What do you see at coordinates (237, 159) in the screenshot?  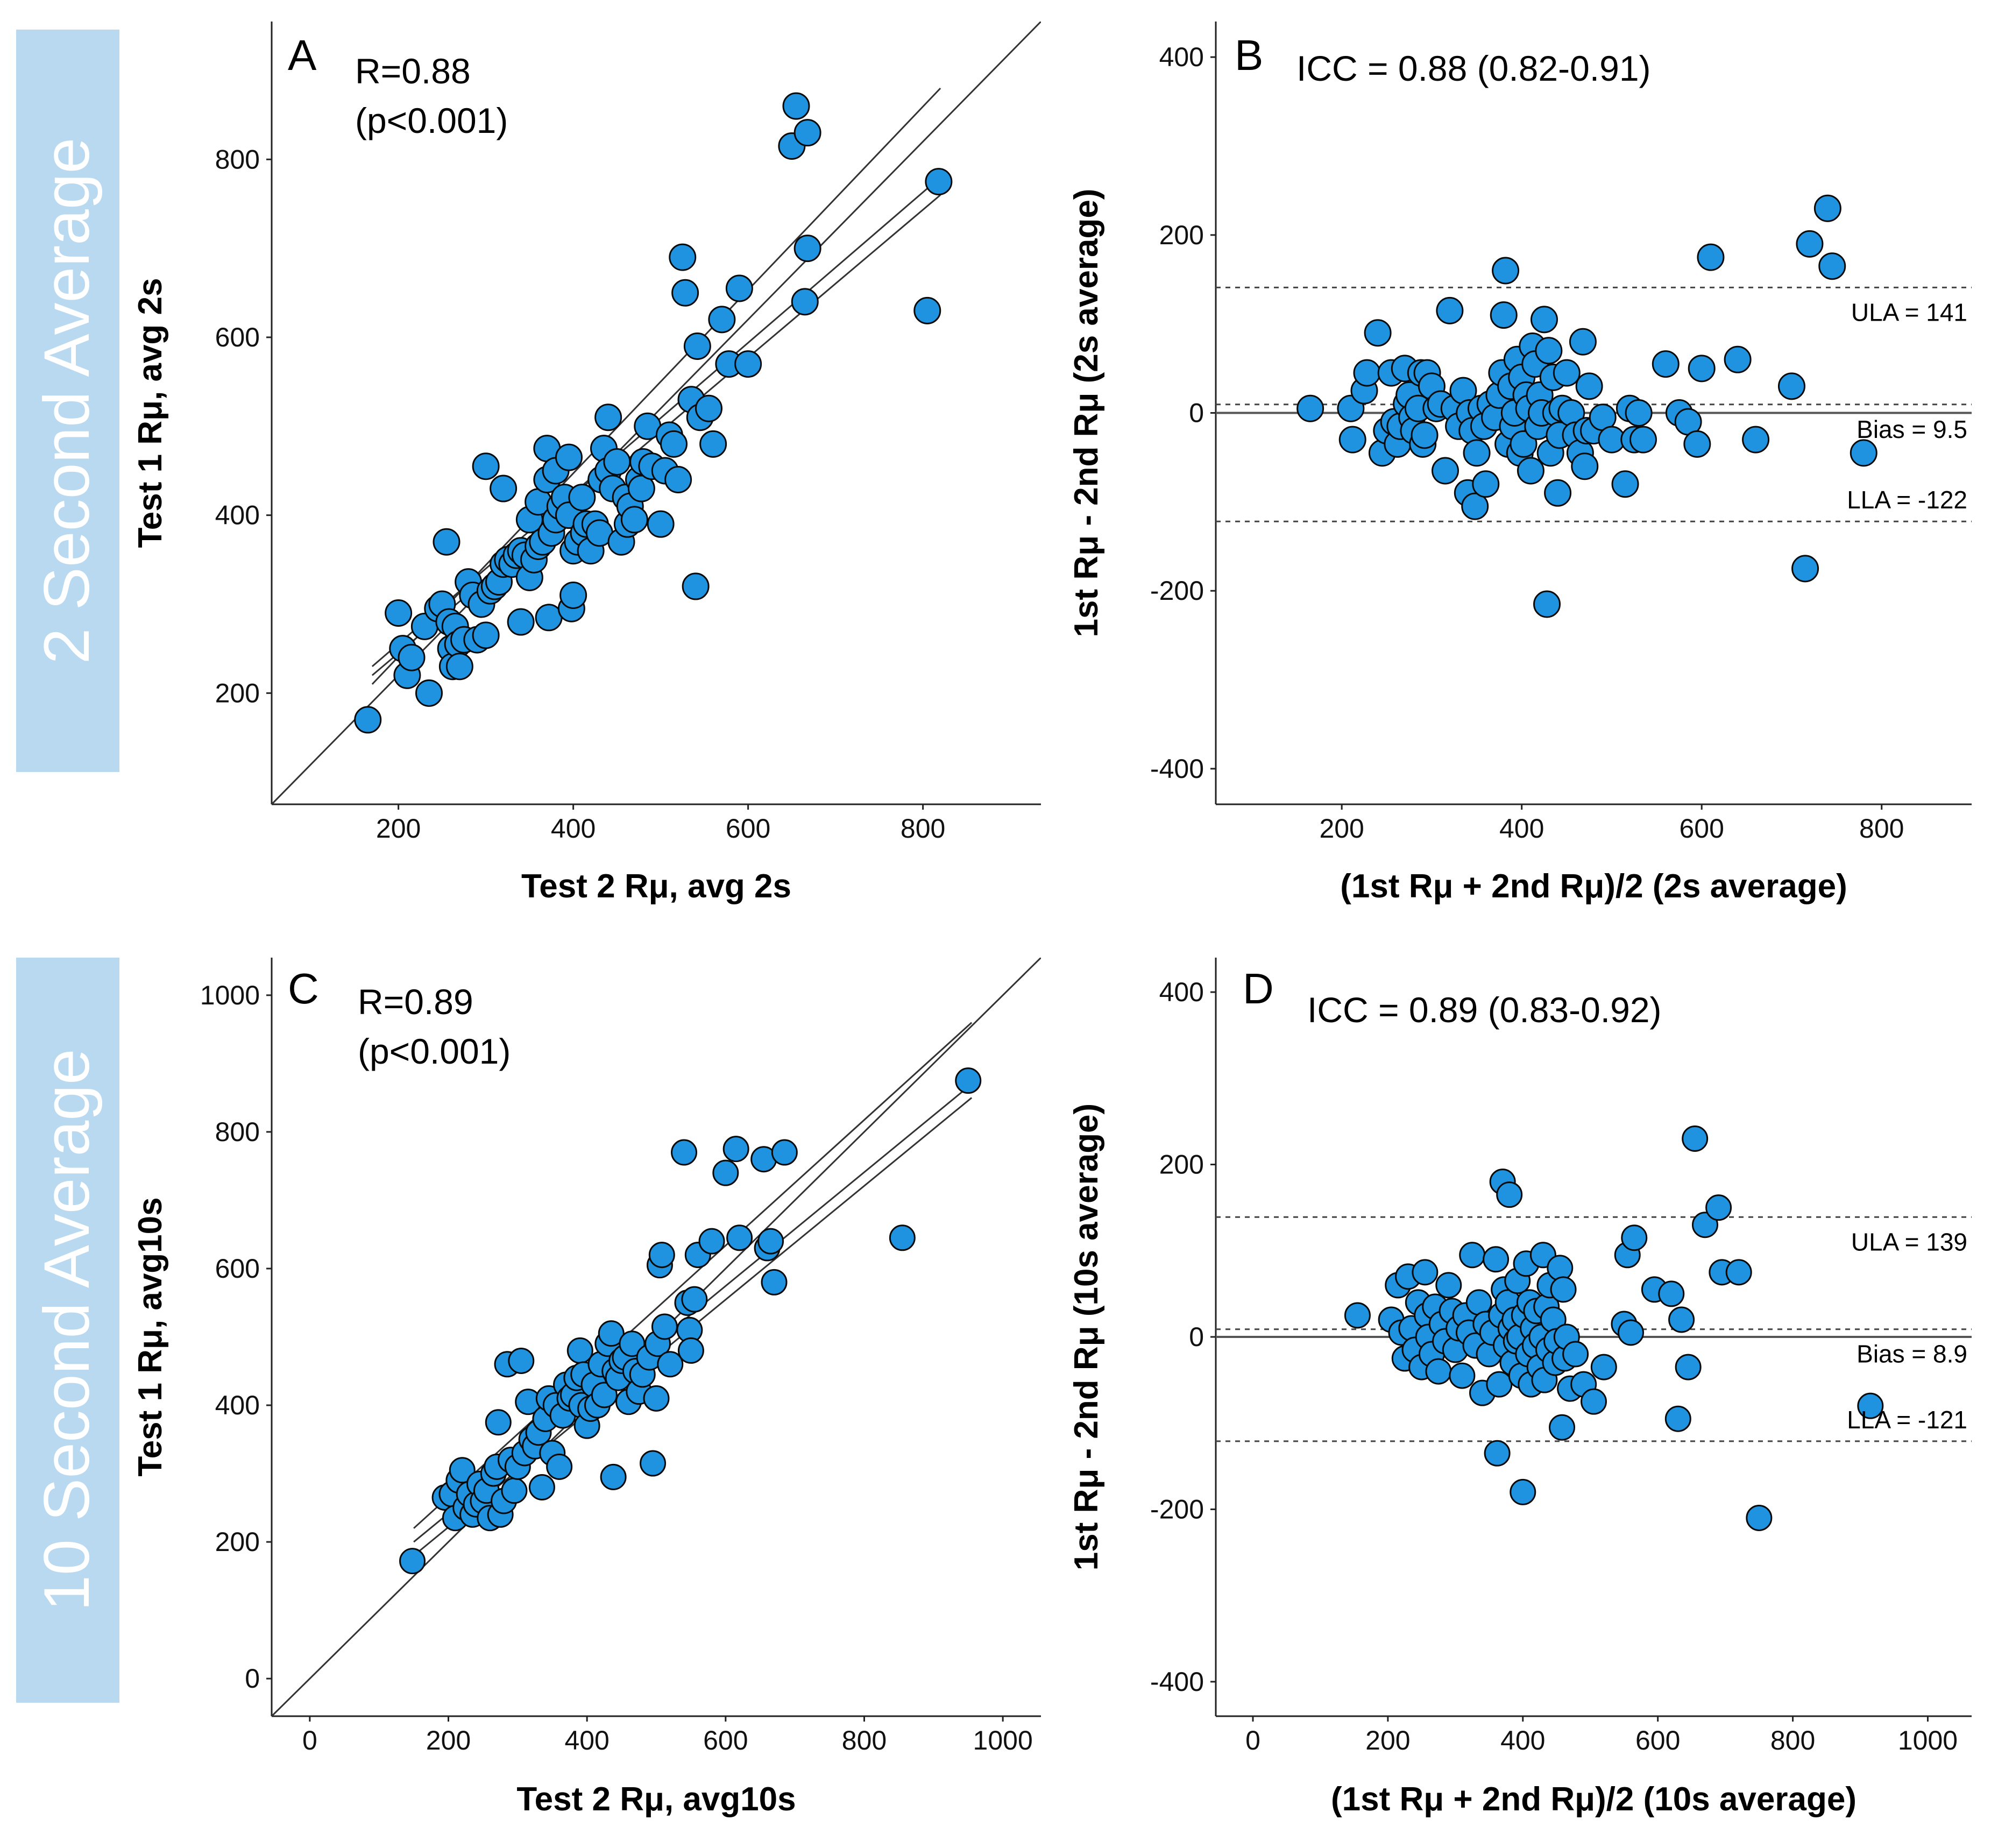 I see `chart-a-y-tick-label: 800` at bounding box center [237, 159].